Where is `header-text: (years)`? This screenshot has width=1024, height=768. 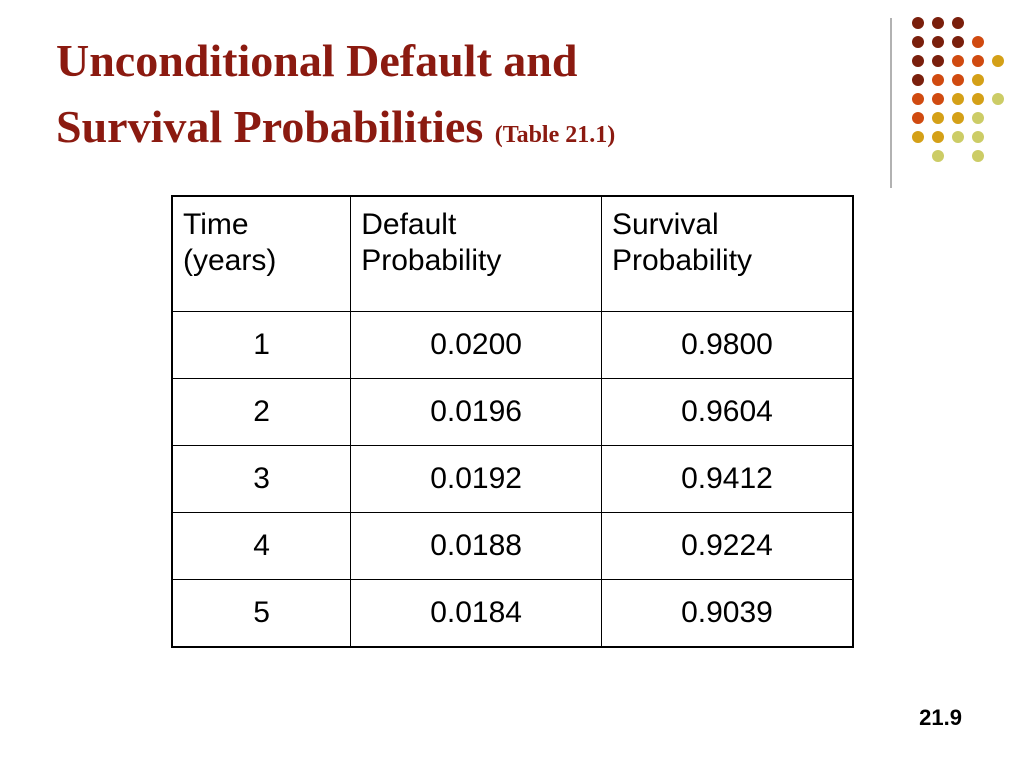
header-text: (years) is located at coordinates (230, 260).